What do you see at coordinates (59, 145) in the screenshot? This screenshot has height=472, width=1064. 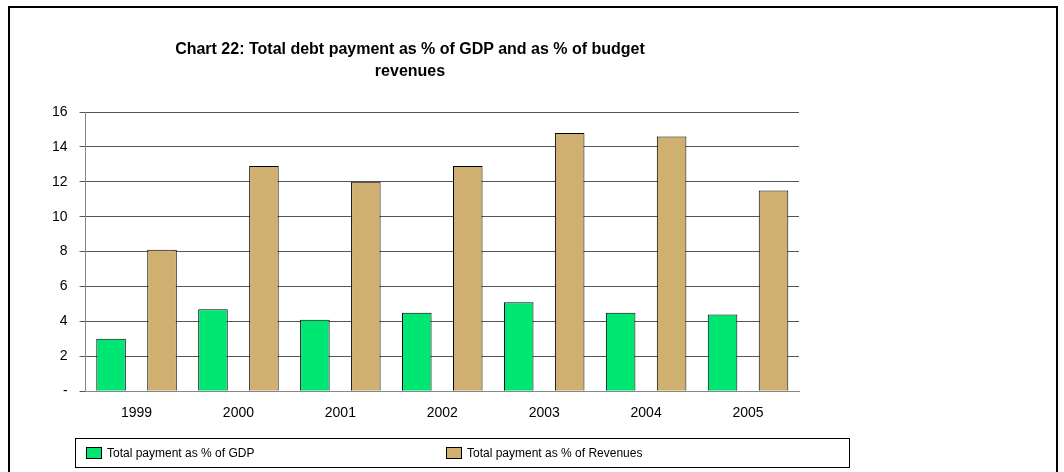 I see `y-tick-label: 14` at bounding box center [59, 145].